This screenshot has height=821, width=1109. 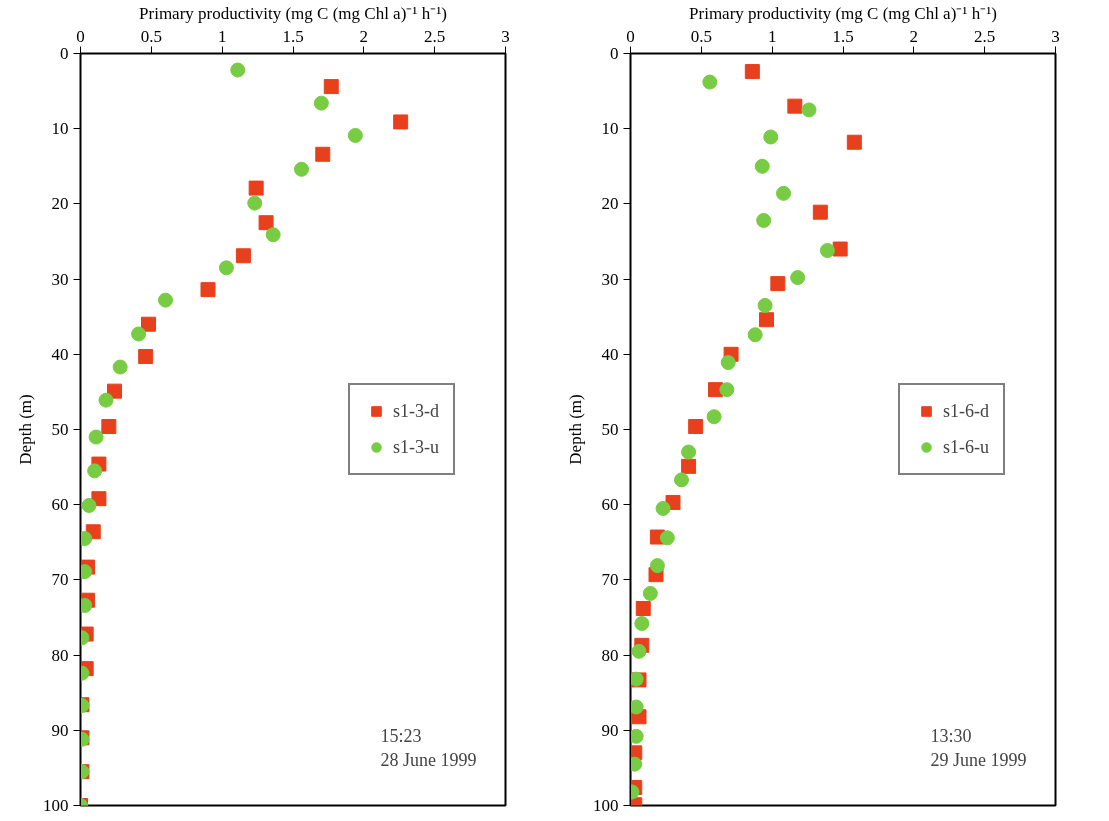 What do you see at coordinates (966, 447) in the screenshot?
I see `legend-label: s1-6-u` at bounding box center [966, 447].